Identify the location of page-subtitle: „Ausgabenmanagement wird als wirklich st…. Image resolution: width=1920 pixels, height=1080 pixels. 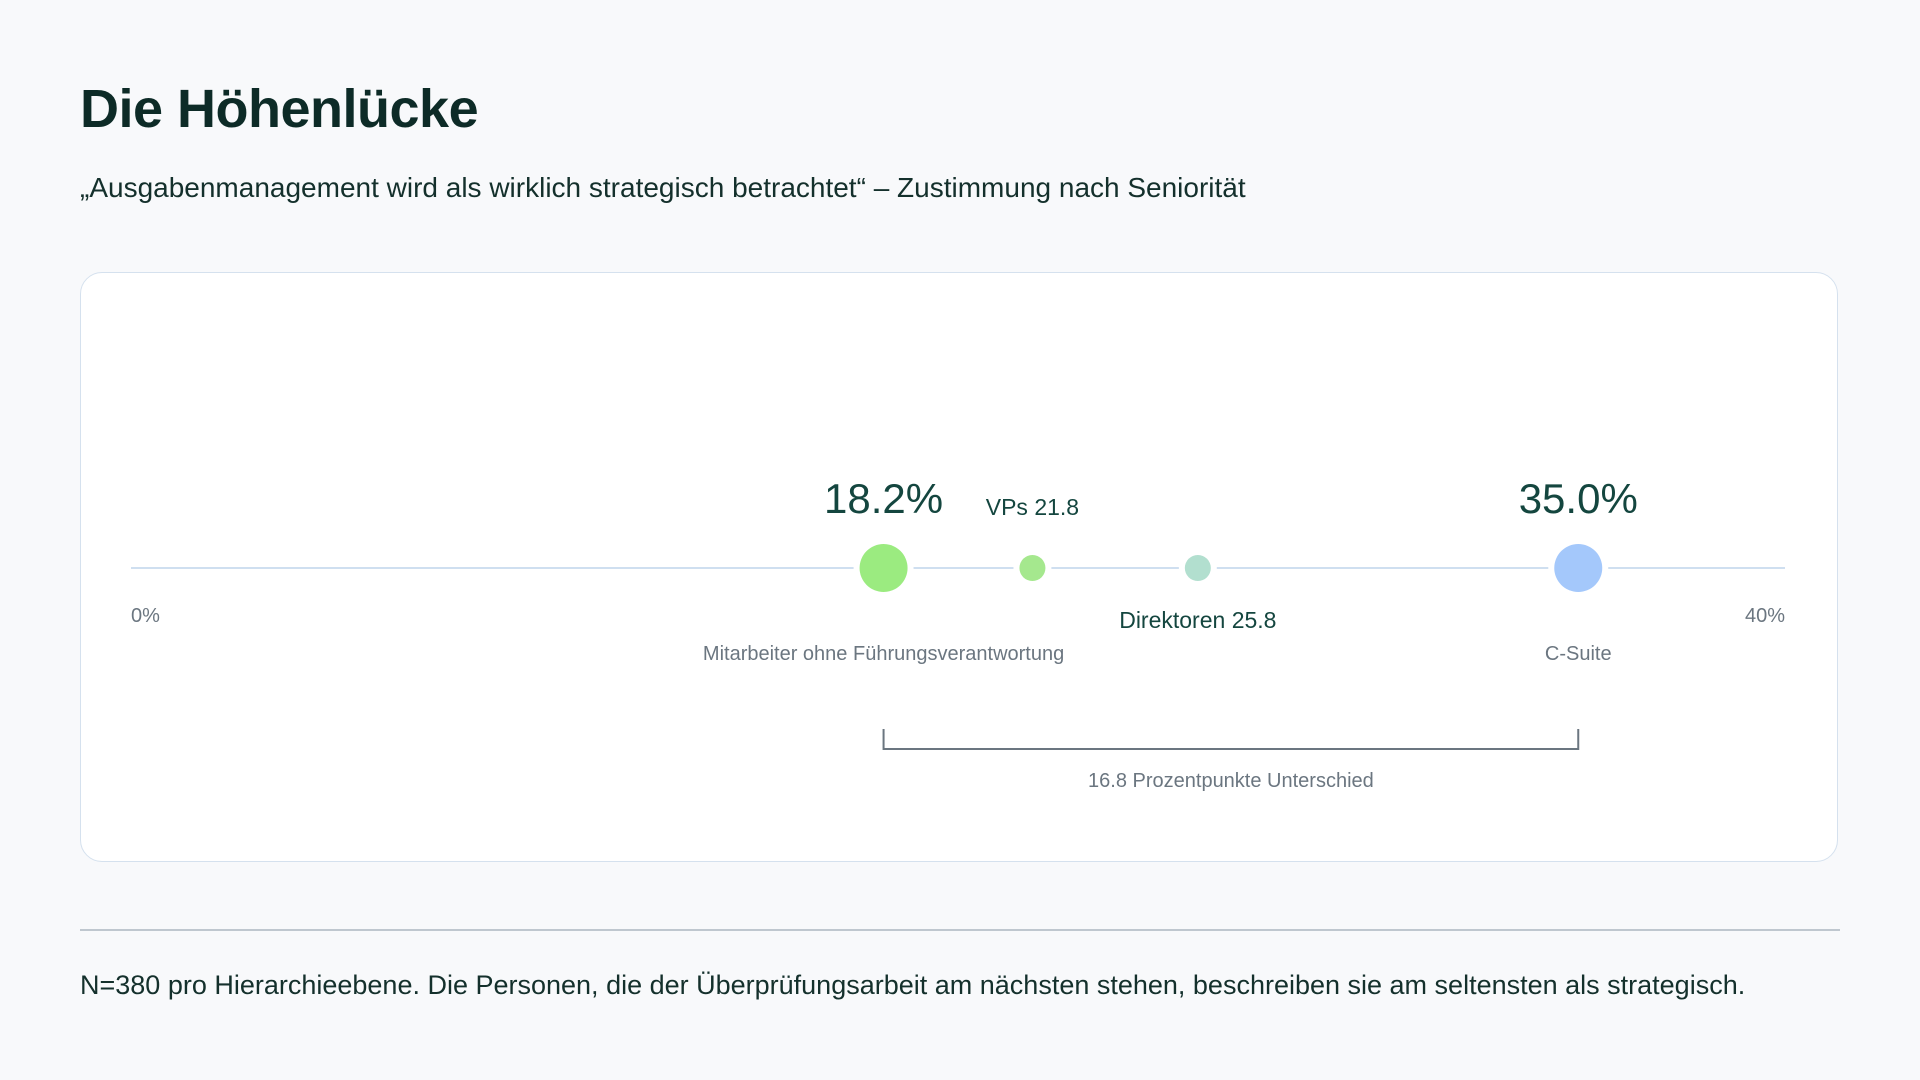
(663, 187).